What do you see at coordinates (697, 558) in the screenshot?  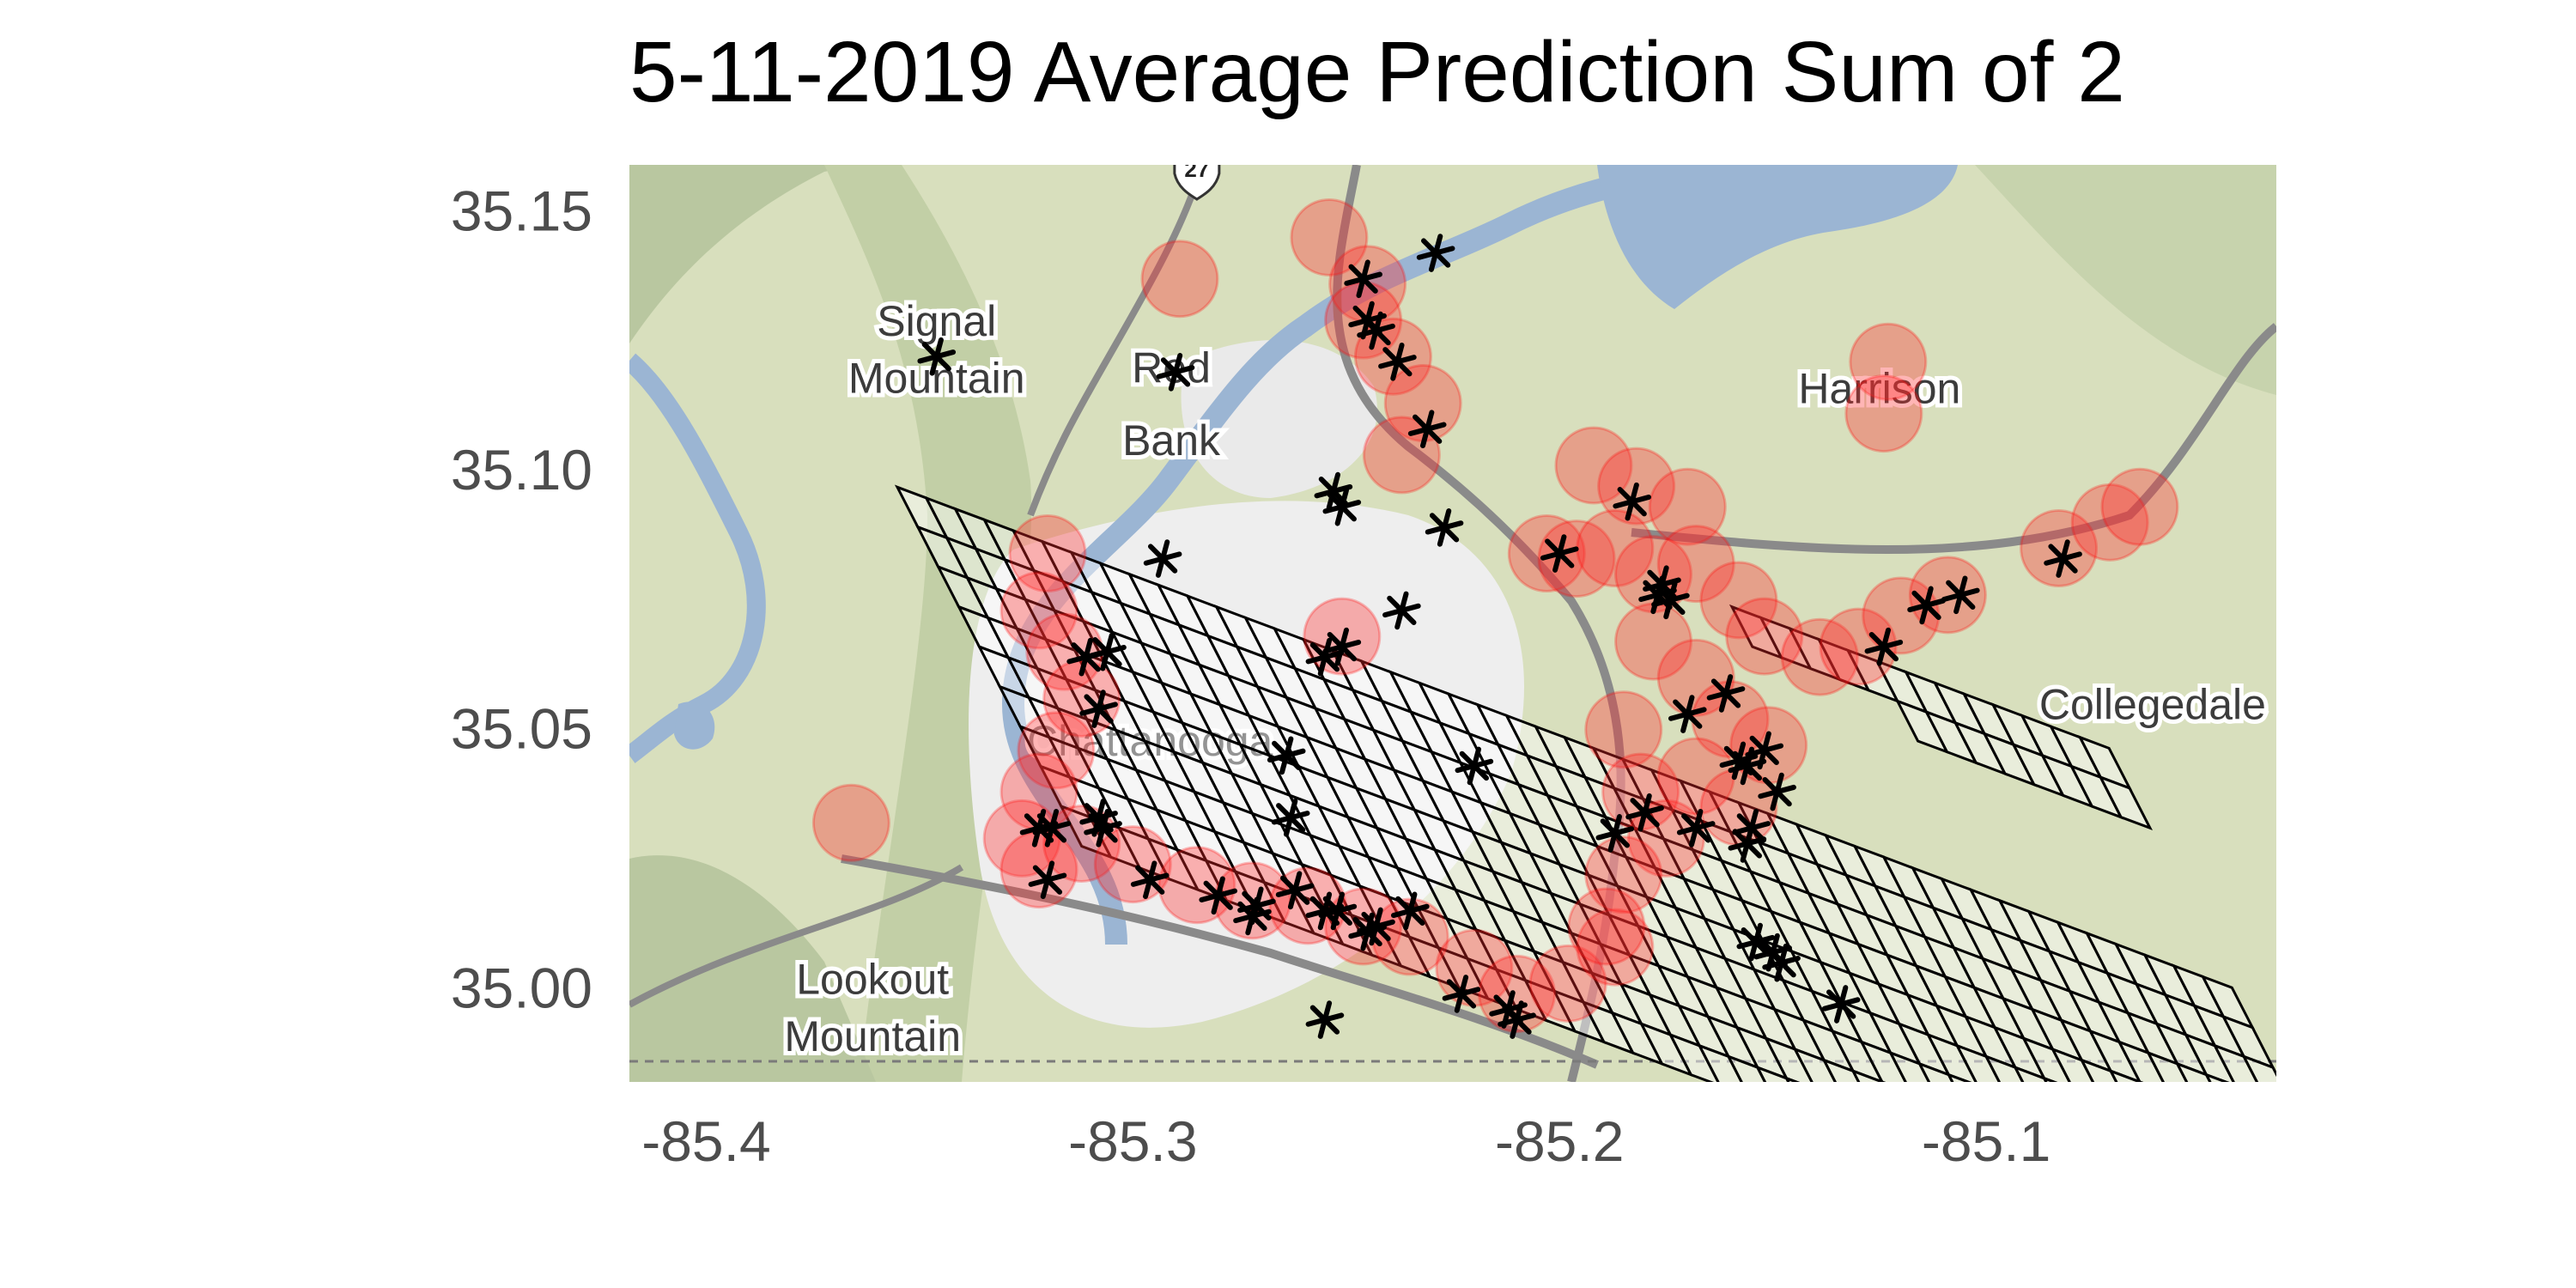 I see `river` at bounding box center [697, 558].